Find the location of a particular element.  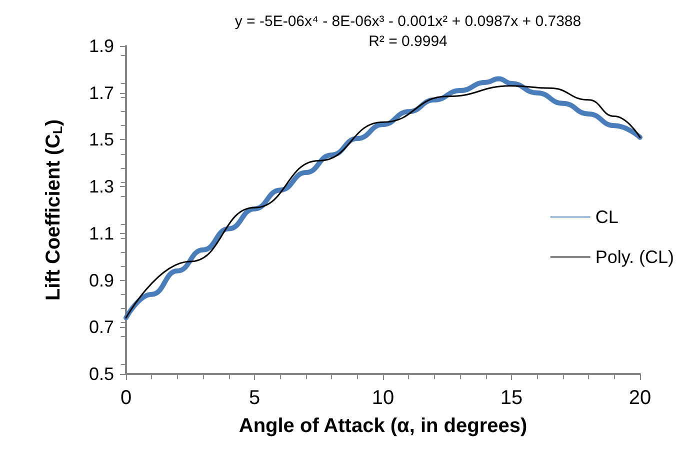

y-tick-label: 1.5 is located at coordinates (101, 140).